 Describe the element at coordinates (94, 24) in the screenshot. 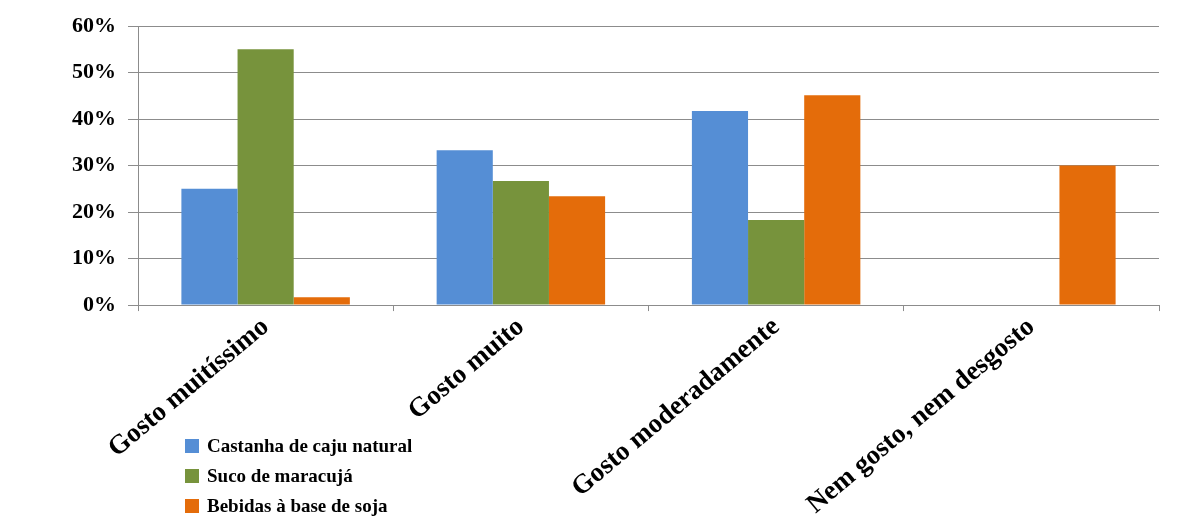

I see `y-tick-label: 60%` at that location.